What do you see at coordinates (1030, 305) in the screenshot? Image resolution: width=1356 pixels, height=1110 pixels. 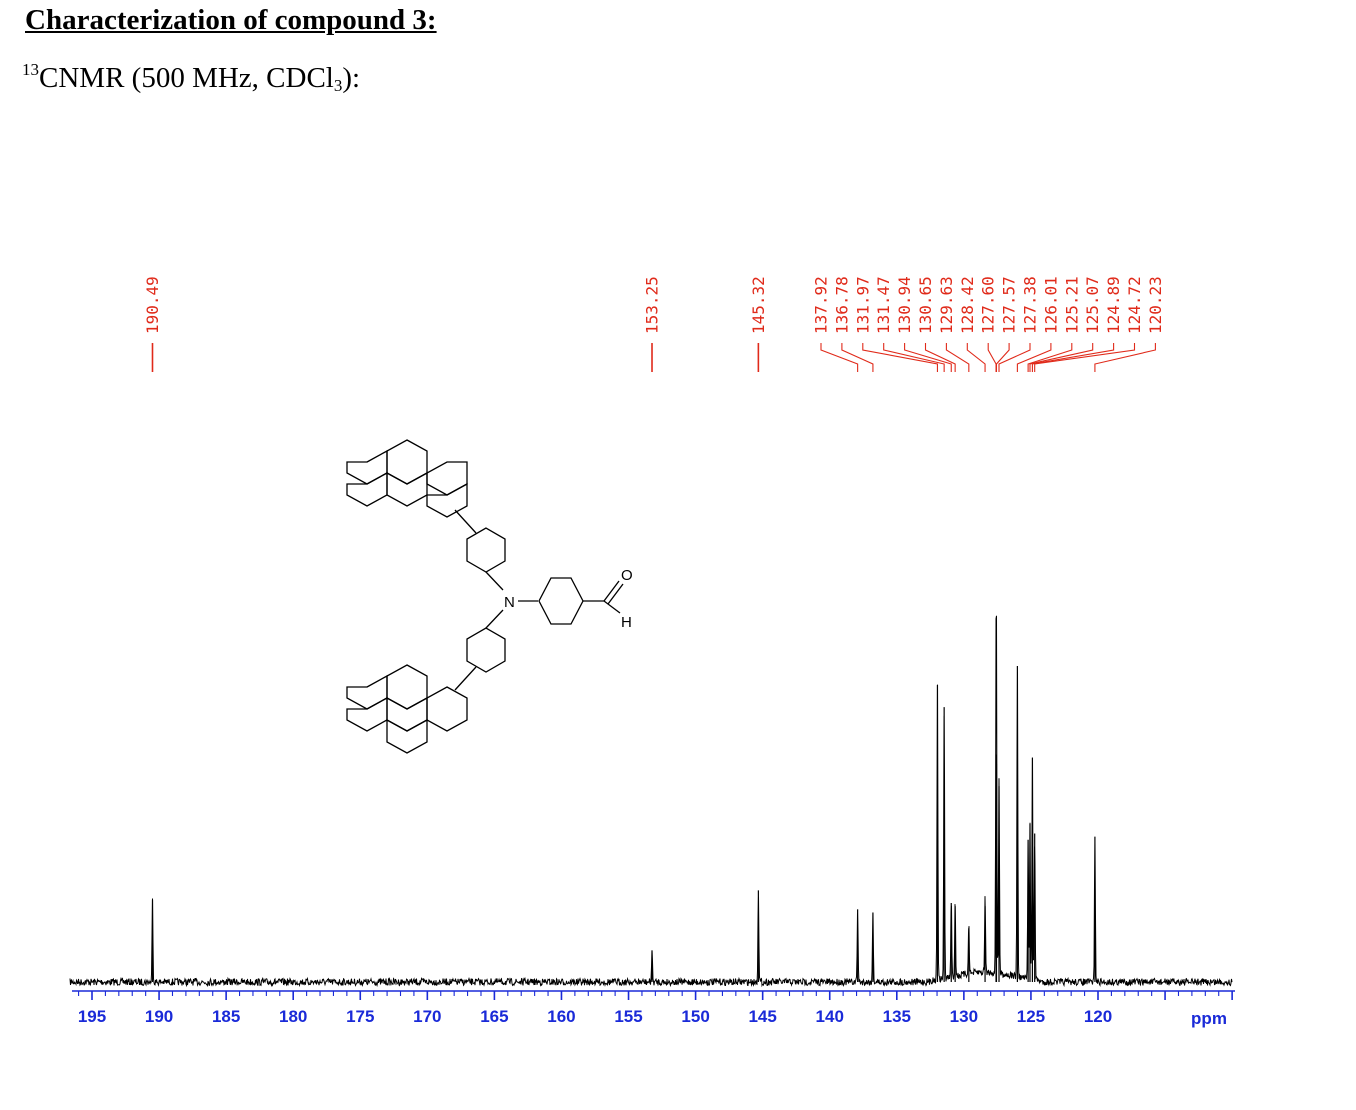 I see `peak-label-127.38: 127.38` at bounding box center [1030, 305].